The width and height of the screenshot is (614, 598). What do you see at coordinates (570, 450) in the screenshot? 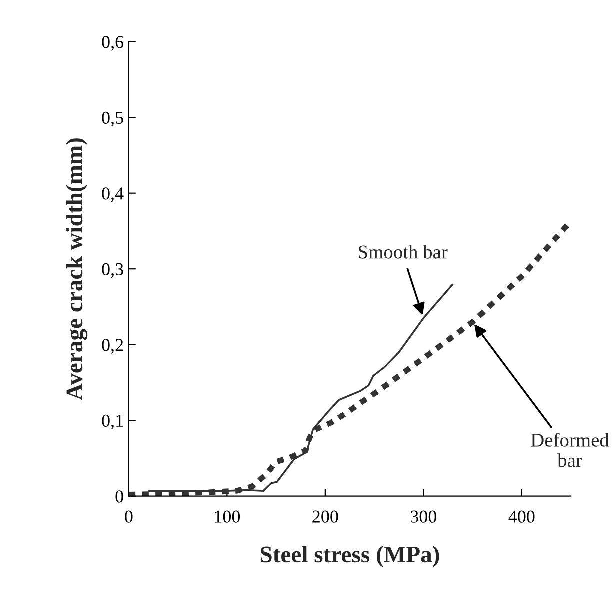
I see `annotation: Deformed bar` at bounding box center [570, 450].